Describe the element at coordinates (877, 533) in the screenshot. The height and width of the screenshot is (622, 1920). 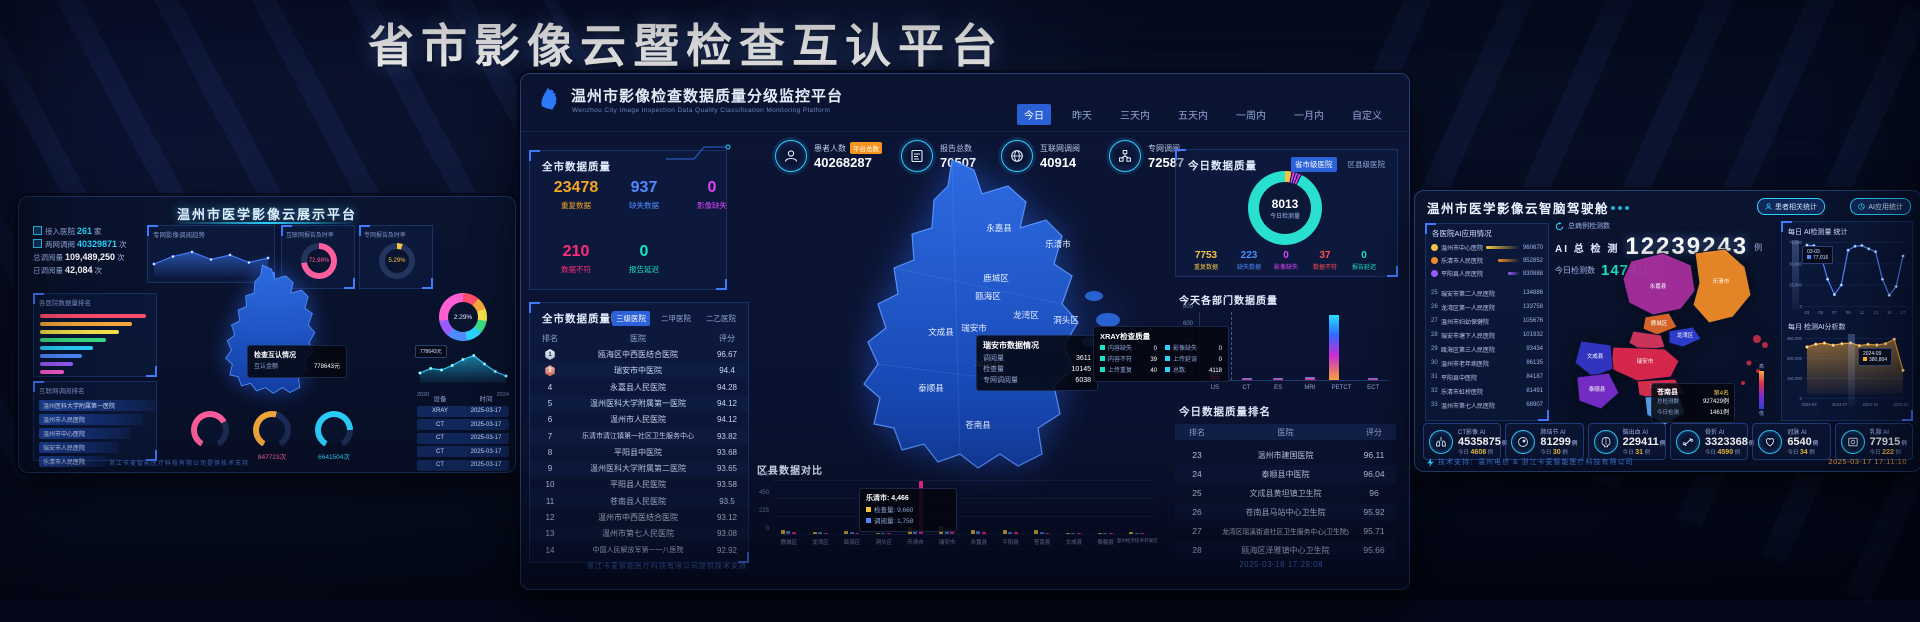
I see `bar-洞头区-检查量` at that location.